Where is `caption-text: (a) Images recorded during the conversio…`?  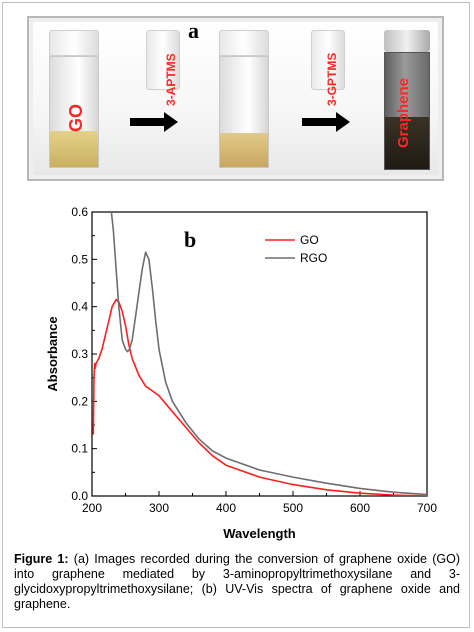 caption-text: (a) Images recorded during the conversio… is located at coordinates (237, 581).